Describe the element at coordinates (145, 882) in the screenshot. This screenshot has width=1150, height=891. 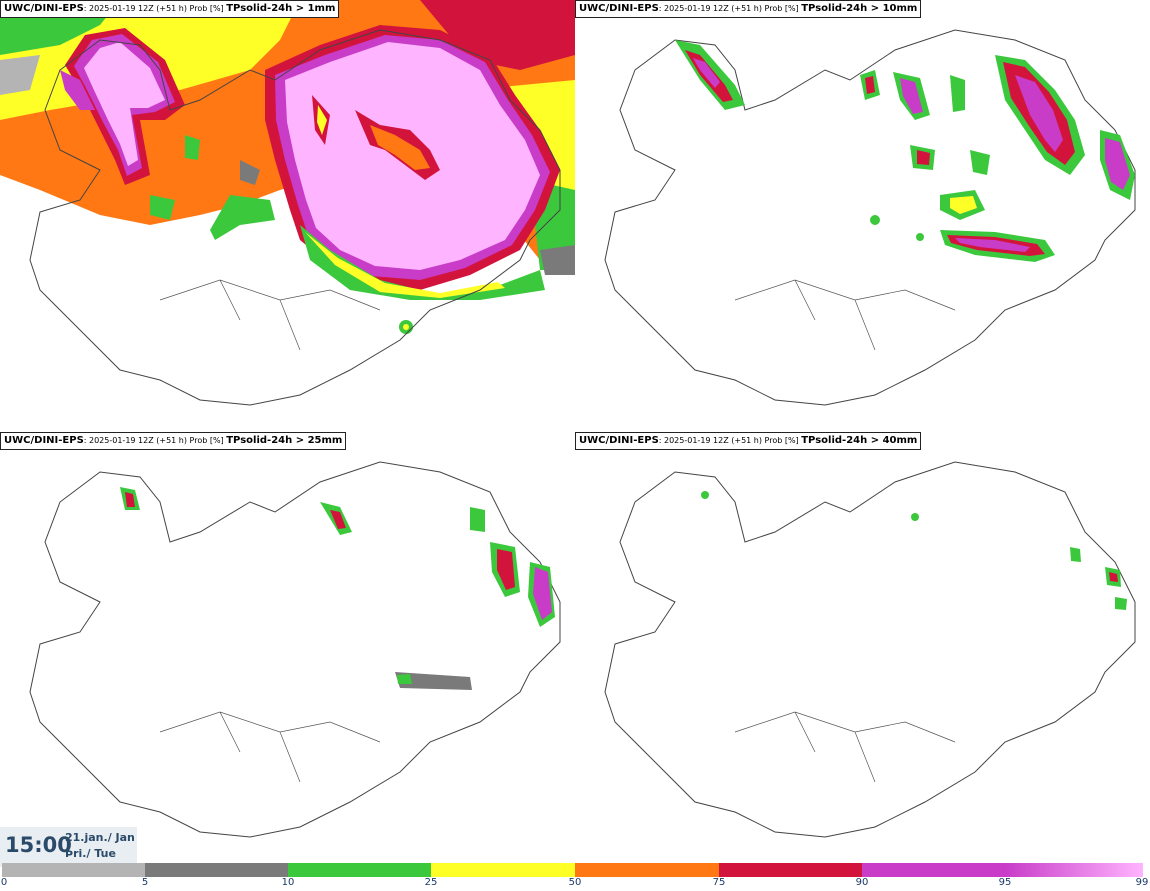
I see `colorbar-tick-label: 5` at that location.